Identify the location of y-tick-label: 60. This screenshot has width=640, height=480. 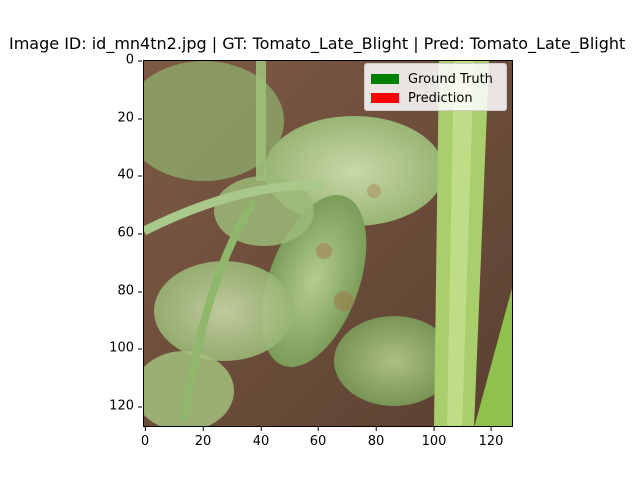
(129, 233).